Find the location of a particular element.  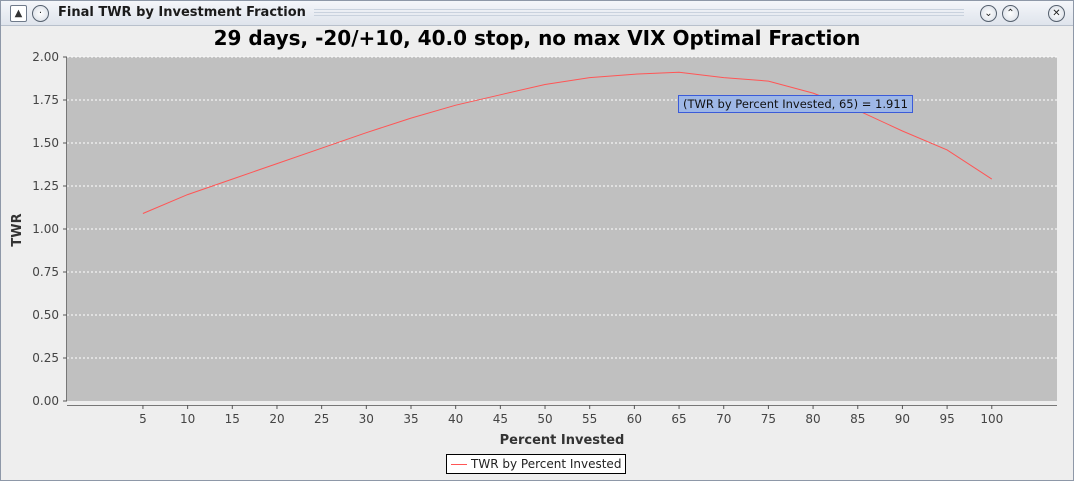

y-tick-label: 1.50 is located at coordinates (45, 143).